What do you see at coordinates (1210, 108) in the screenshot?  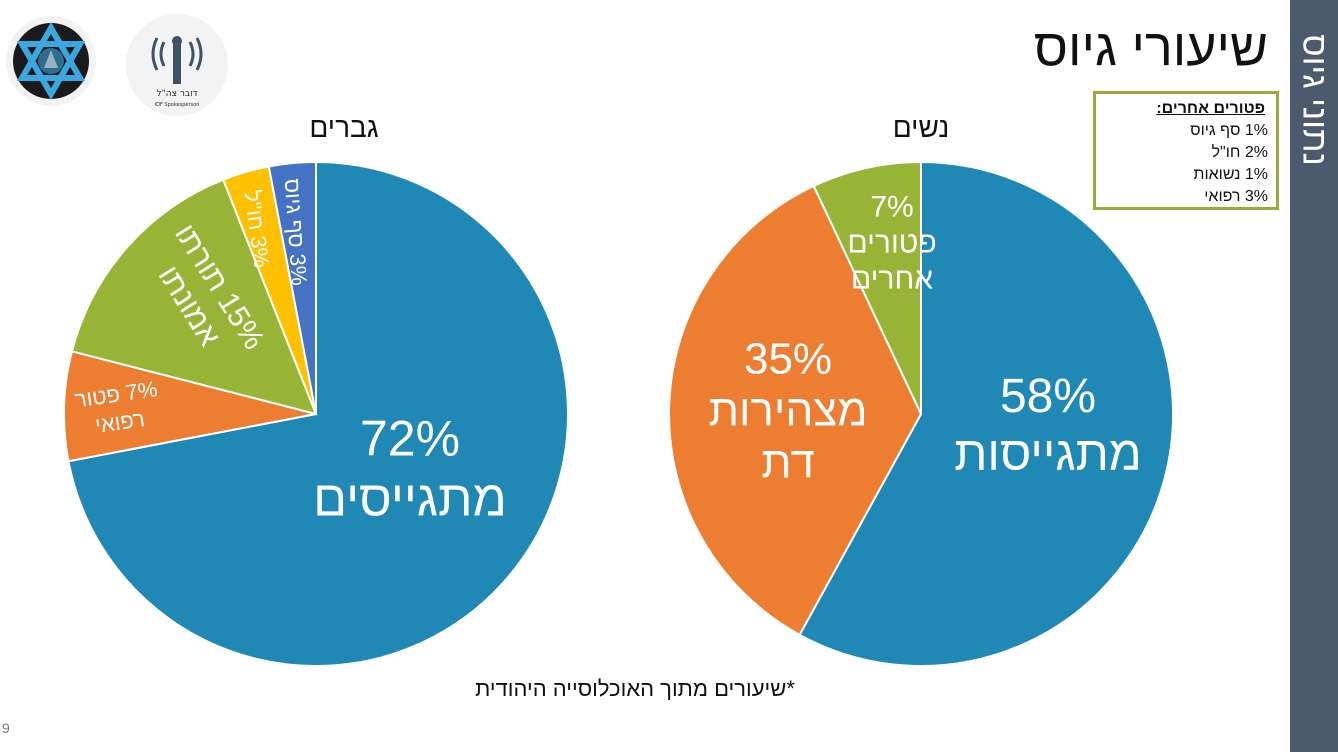 I see `other-exemptions-title: פטורים אחרים:` at bounding box center [1210, 108].